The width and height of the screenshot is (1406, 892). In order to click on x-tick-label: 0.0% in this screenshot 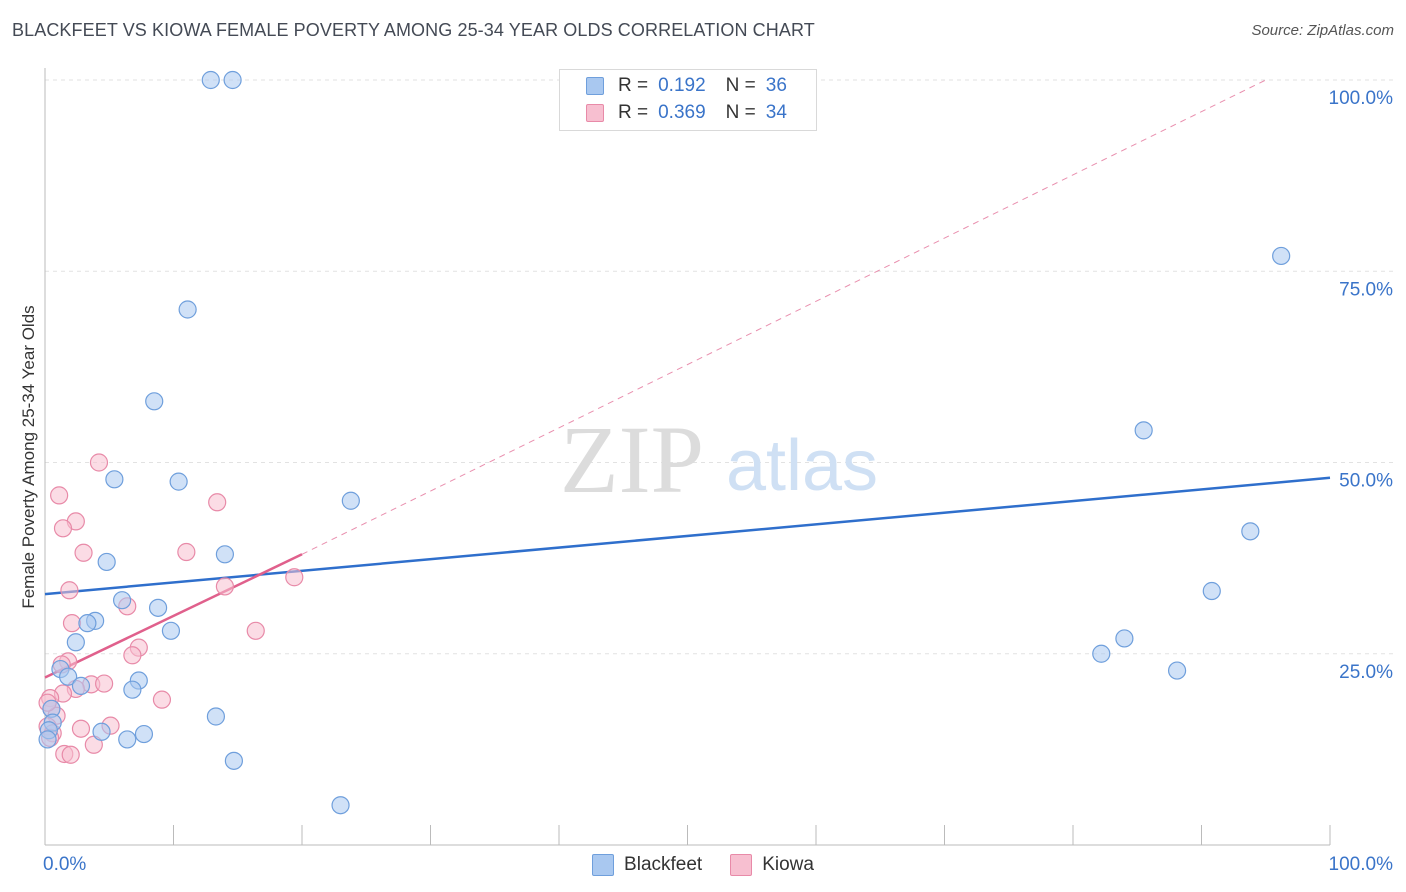, I will do `click(64, 864)`.